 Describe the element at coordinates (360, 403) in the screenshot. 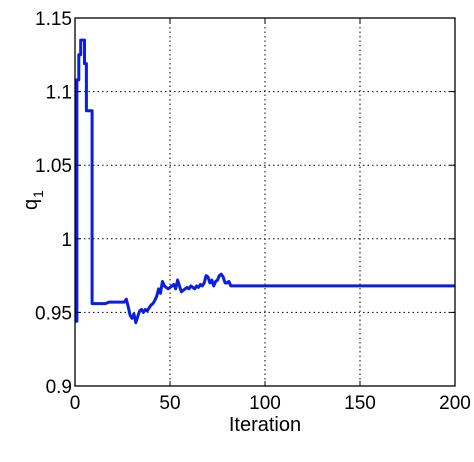

I see `x-tick-label: 150` at that location.